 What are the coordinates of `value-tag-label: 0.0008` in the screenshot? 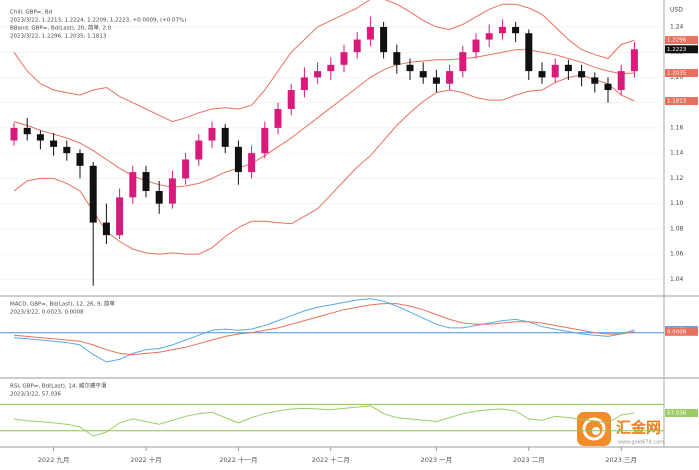 It's located at (677, 332).